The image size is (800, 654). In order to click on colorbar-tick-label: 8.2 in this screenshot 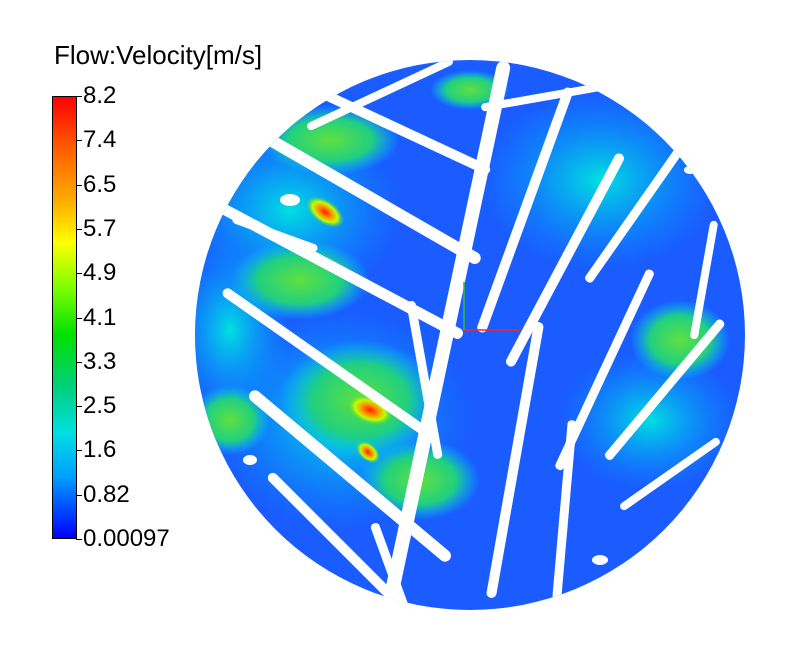, I will do `click(100, 95)`.